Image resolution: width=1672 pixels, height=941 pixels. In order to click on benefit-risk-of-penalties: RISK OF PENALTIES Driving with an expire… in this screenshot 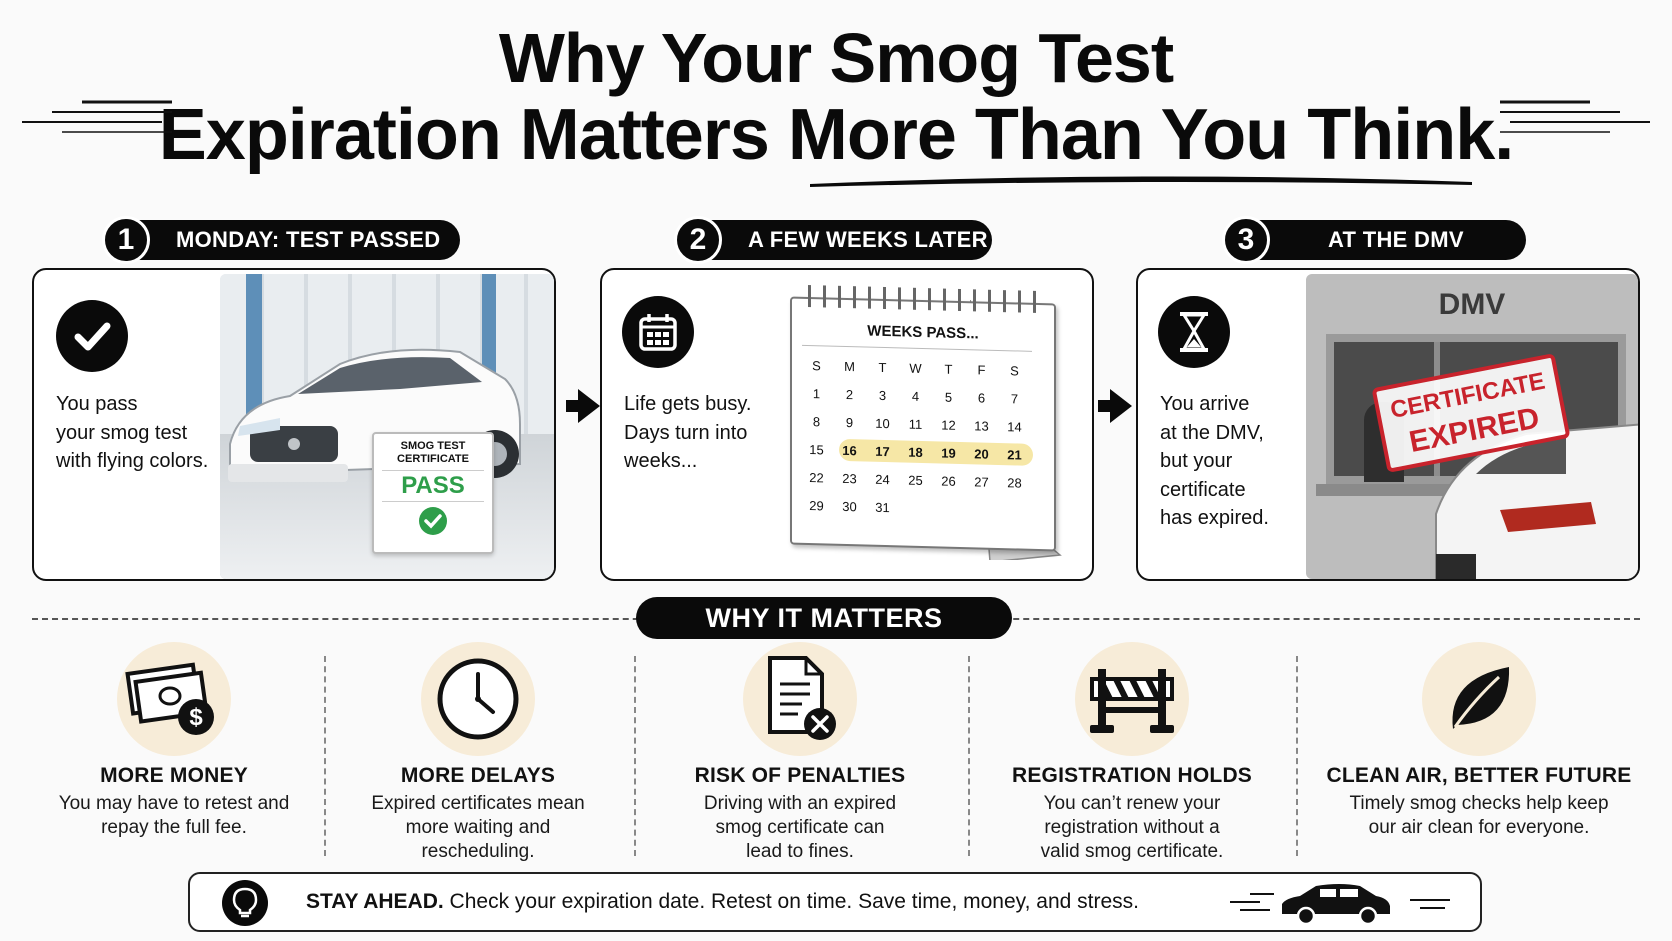, I will do `click(800, 753)`.